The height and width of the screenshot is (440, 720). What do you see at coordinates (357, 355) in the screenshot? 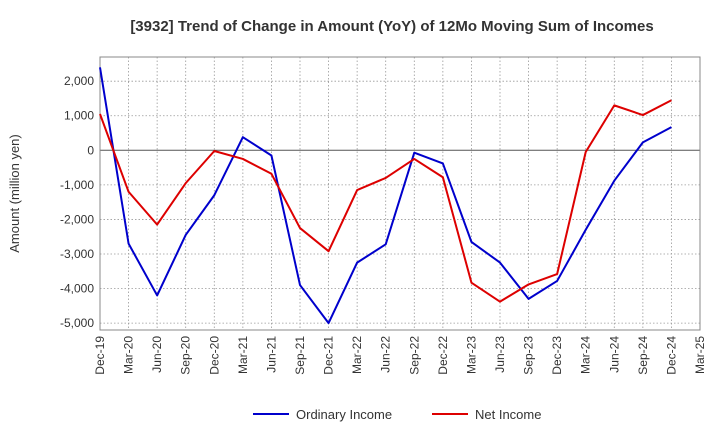
I see `x-tick-label: Mar-22` at bounding box center [357, 355].